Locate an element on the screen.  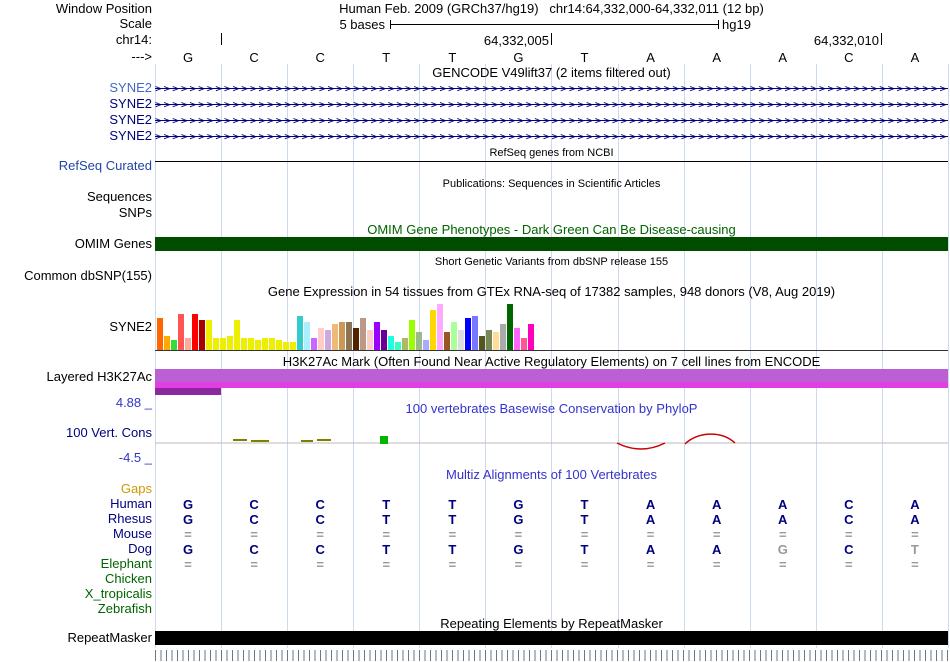
conservation-label: 100 Vert. Cons is located at coordinates (109, 432).